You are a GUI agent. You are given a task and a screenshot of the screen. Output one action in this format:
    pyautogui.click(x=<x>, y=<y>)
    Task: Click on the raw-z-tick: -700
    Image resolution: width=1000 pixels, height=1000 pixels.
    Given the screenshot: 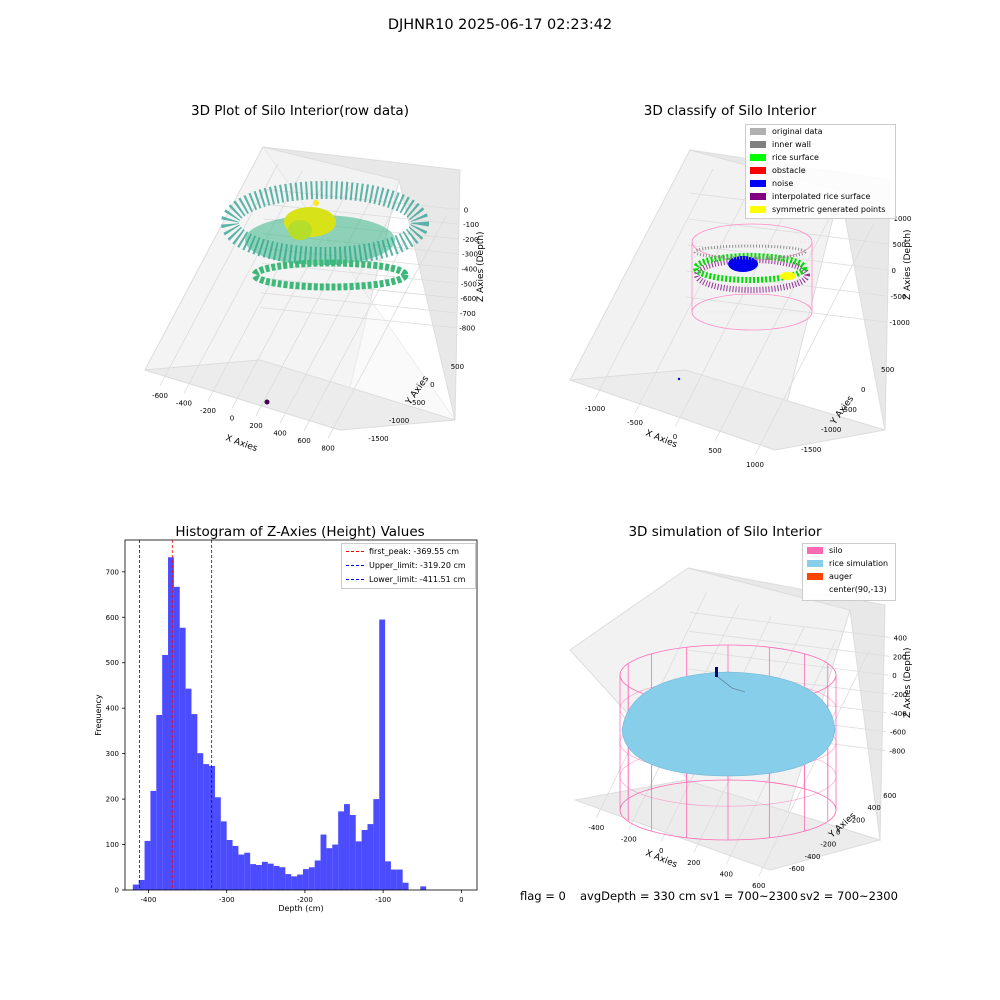 What is the action you would take?
    pyautogui.click(x=468, y=314)
    